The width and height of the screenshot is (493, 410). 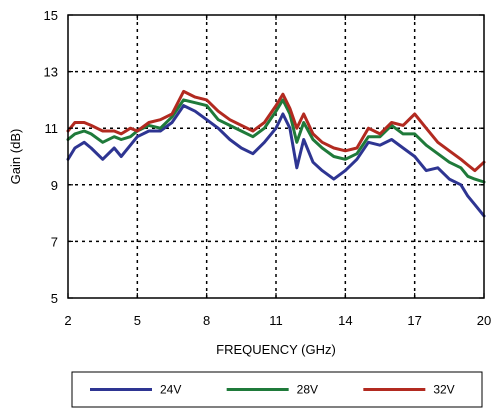 I want to click on y-tick-label: 5, so click(x=54, y=298).